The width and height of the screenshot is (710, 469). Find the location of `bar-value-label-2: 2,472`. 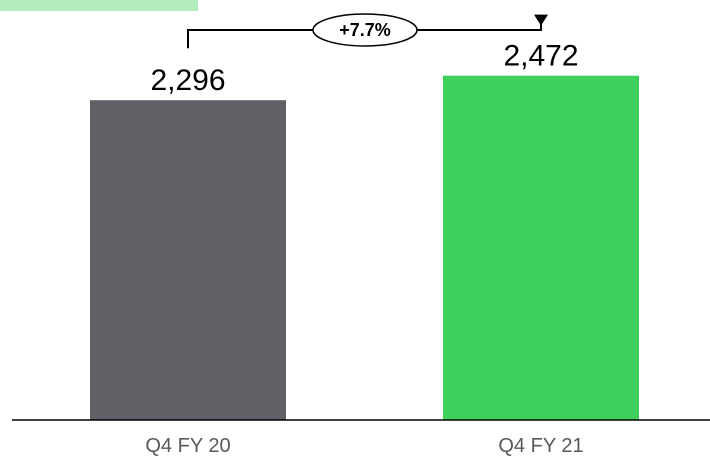

bar-value-label-2: 2,472 is located at coordinates (540, 56).